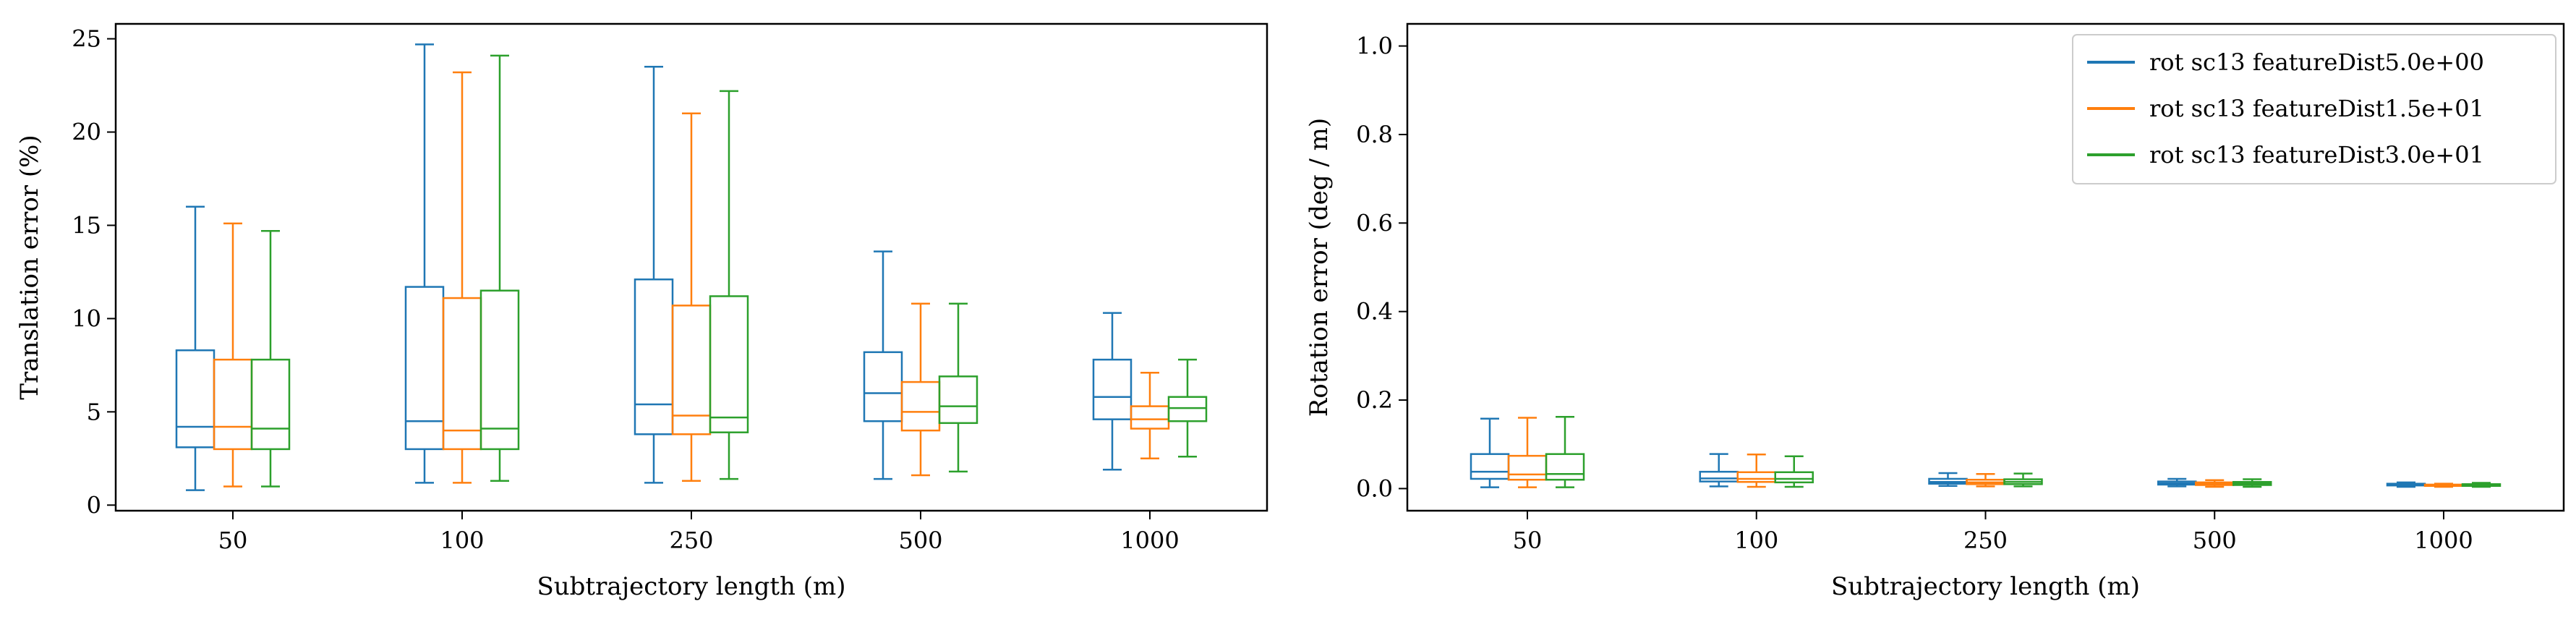 The height and width of the screenshot is (625, 2576). I want to click on y-tick-label: 20, so click(86, 132).